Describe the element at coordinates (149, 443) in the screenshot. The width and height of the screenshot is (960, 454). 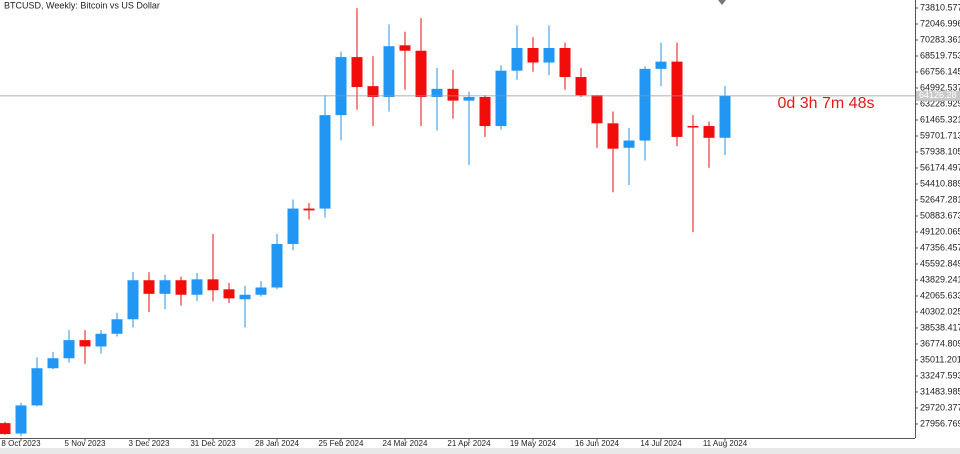
I see `x-tick-label: 3 Dec 2023` at that location.